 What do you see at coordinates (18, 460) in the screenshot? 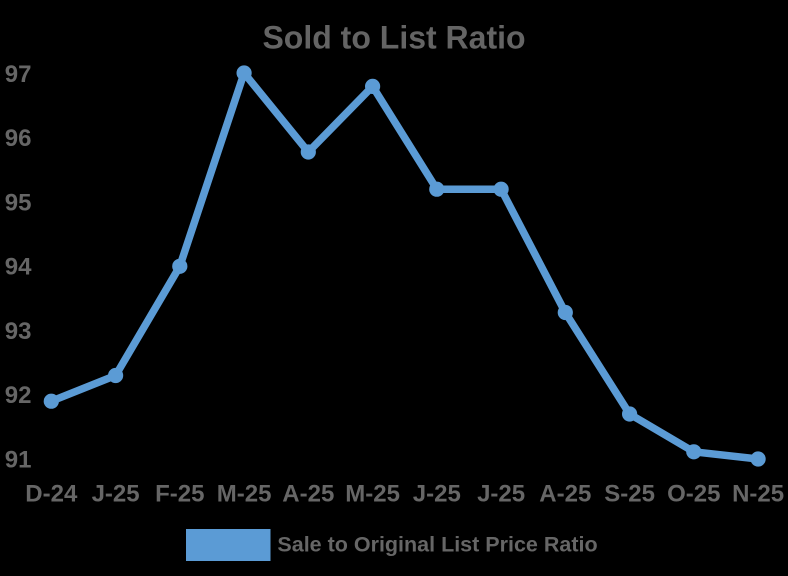
I see `svg-text: 91` at bounding box center [18, 460].